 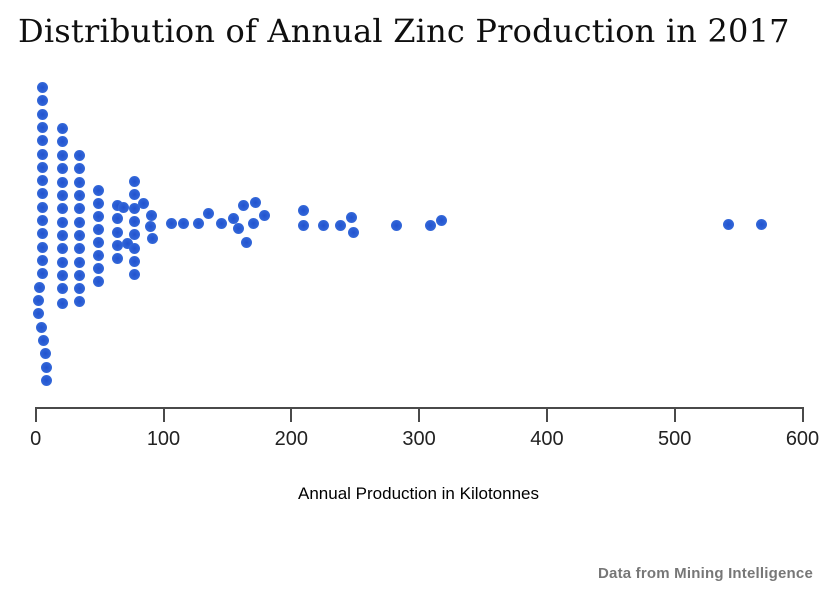 I want to click on x-axis-tick-label: 600, so click(x=802, y=439).